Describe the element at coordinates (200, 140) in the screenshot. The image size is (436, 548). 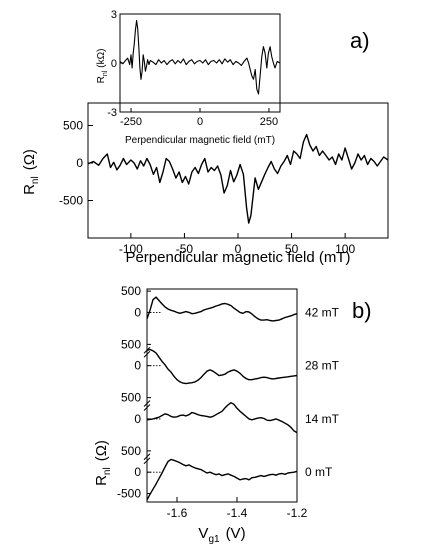
I see `inset-x-axis-title: Perpendicular magnetic field (mT)` at that location.